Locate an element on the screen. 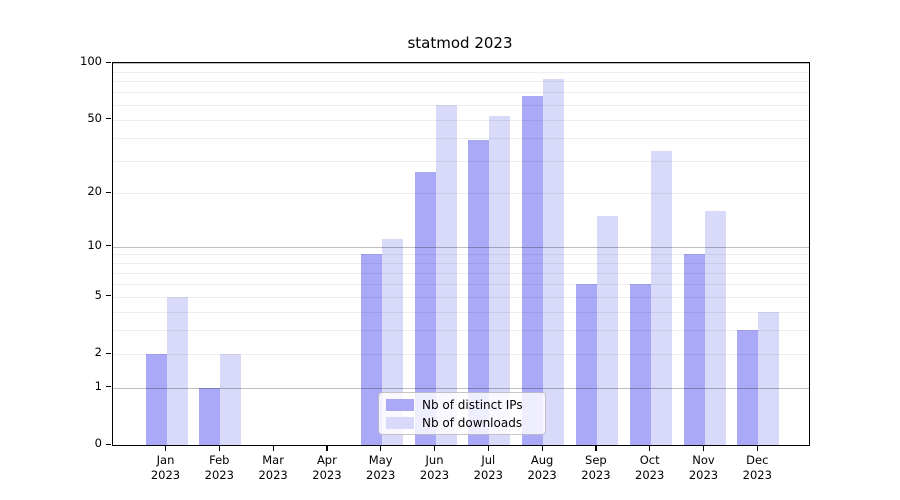  bar-downloads-sep is located at coordinates (607, 330).